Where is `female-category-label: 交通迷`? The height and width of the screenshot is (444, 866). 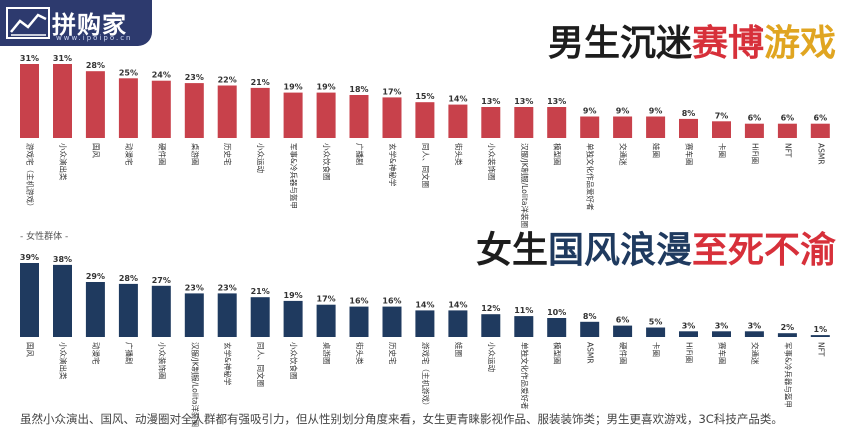 female-category-label: 交通迷 is located at coordinates (755, 353).